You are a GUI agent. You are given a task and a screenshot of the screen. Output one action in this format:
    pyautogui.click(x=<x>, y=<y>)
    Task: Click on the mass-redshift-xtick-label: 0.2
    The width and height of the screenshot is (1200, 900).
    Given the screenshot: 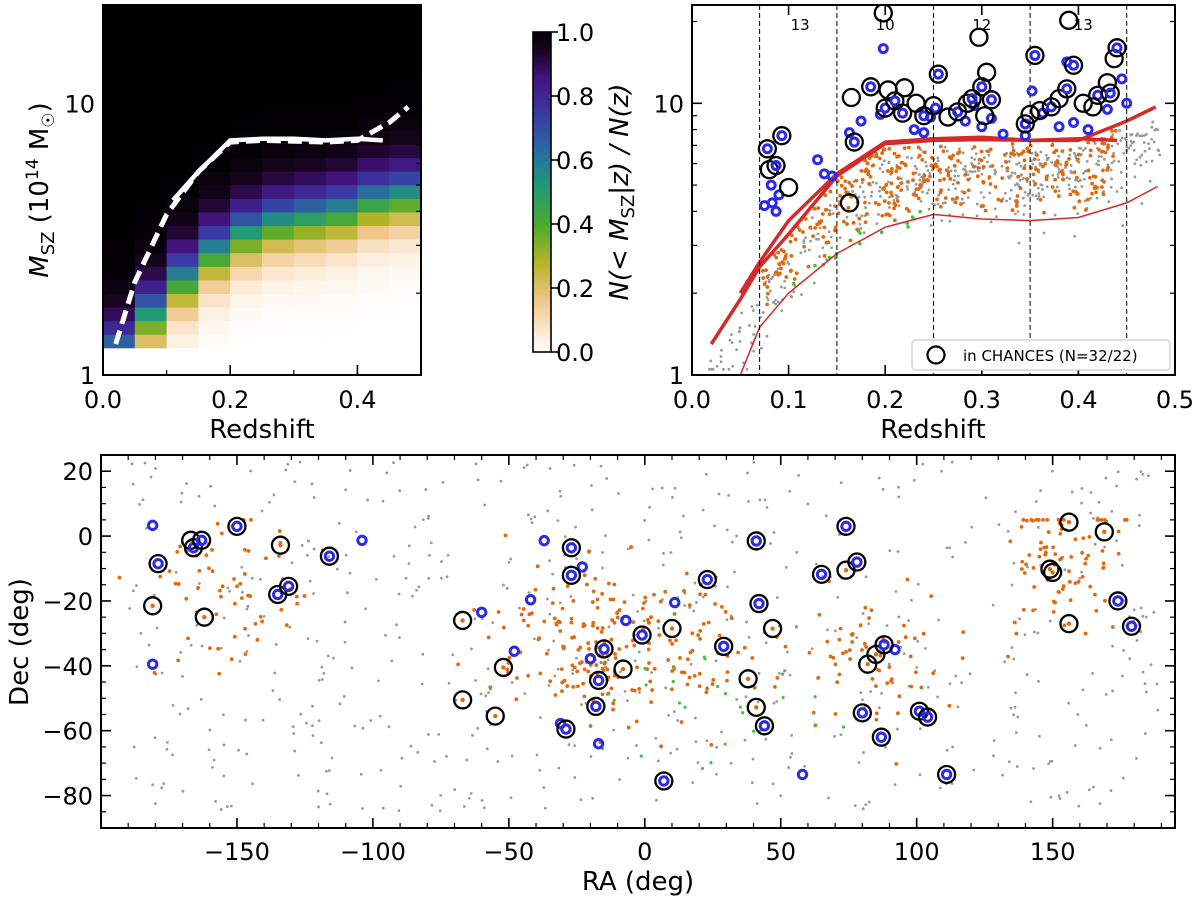 What is the action you would take?
    pyautogui.click(x=885, y=400)
    